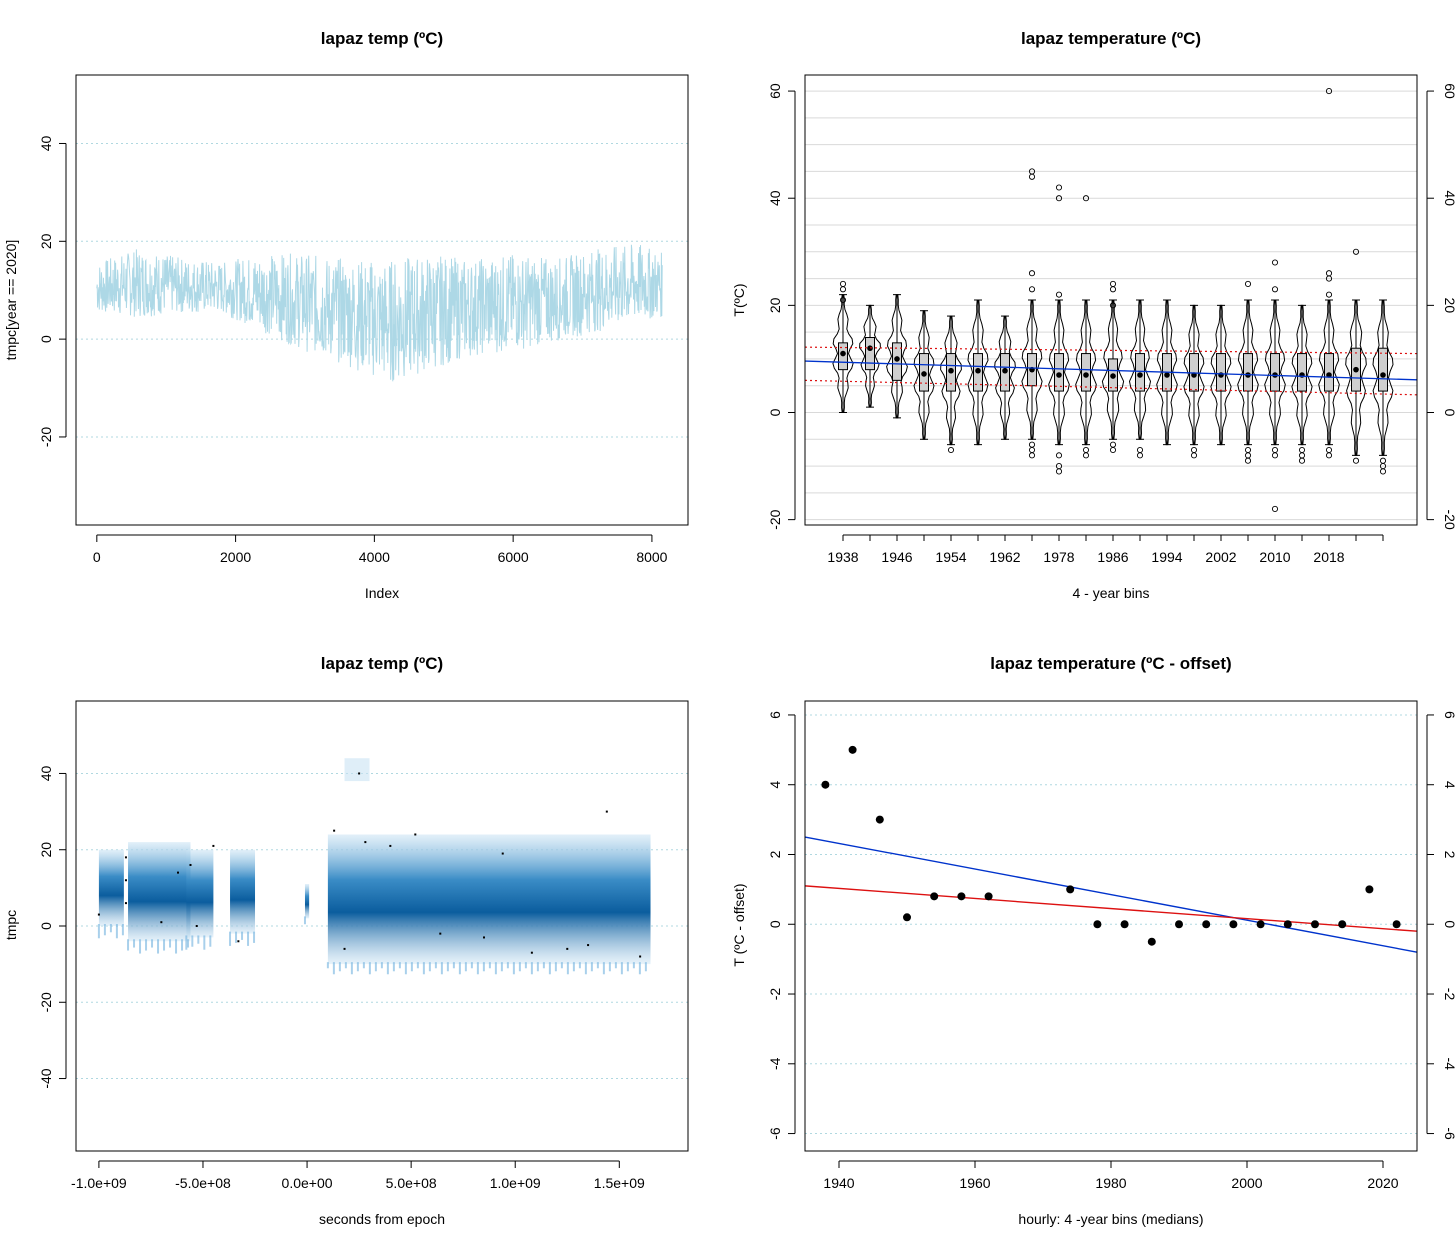 This screenshot has width=1456, height=1247. Describe the element at coordinates (46, 143) in the screenshot. I see `p1-y-tick-label: 40` at that location.